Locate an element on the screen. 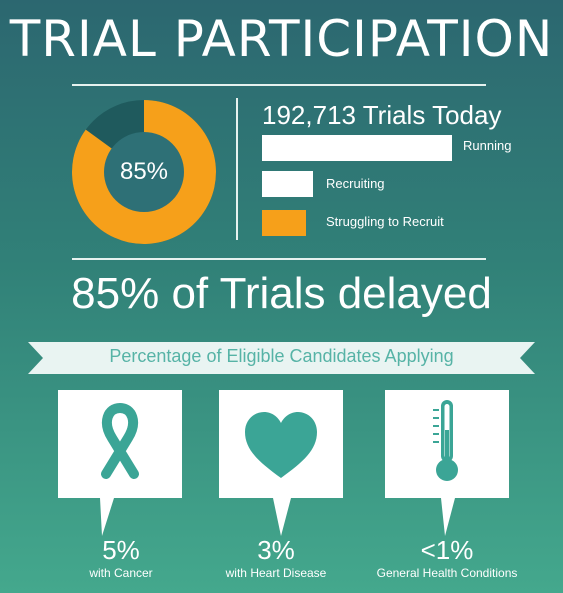 The image size is (563, 593). delayed-headline: 85% of Trials delayed is located at coordinates (281, 293).